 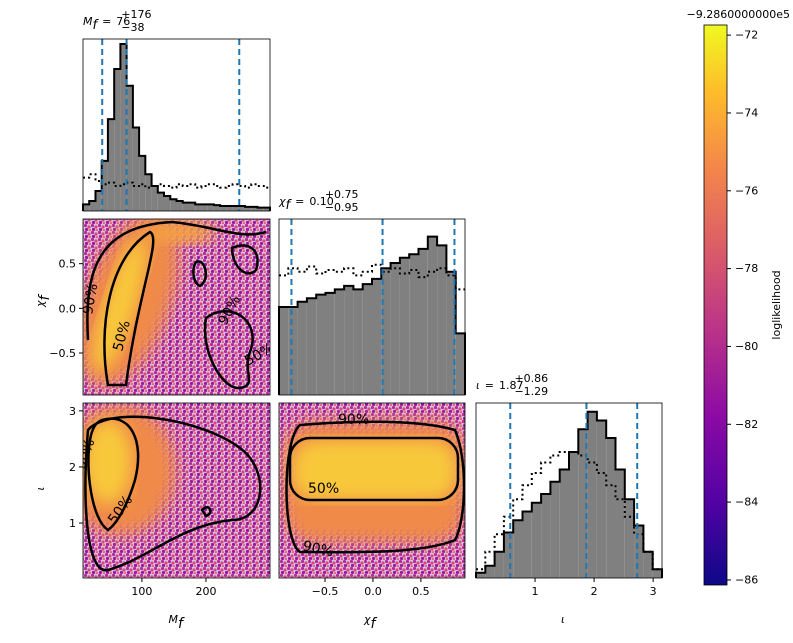 What do you see at coordinates (88, 21) in the screenshot?
I see `title-symbol: M` at bounding box center [88, 21].